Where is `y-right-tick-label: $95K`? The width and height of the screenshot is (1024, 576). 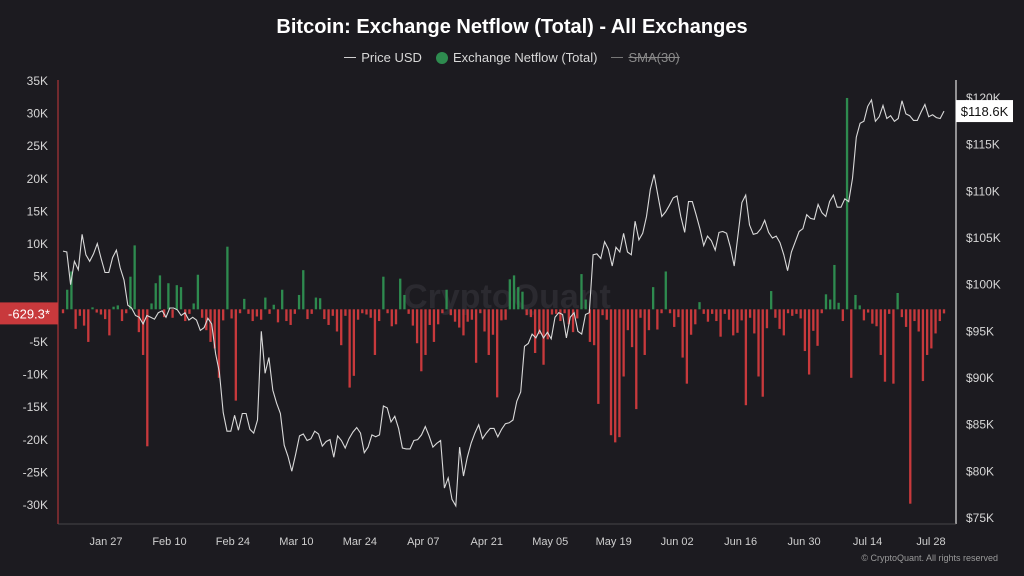 y-right-tick-label: $95K is located at coordinates (980, 331).